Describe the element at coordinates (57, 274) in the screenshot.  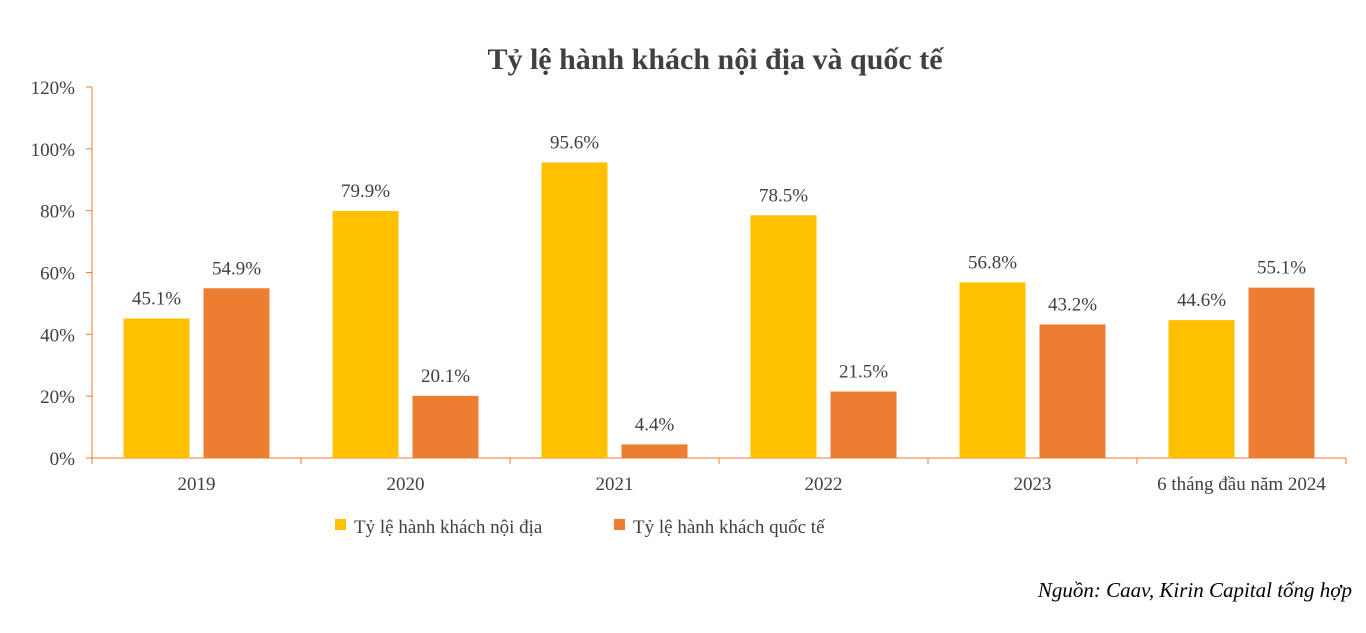
I see `y-tick-label: 60%` at that location.